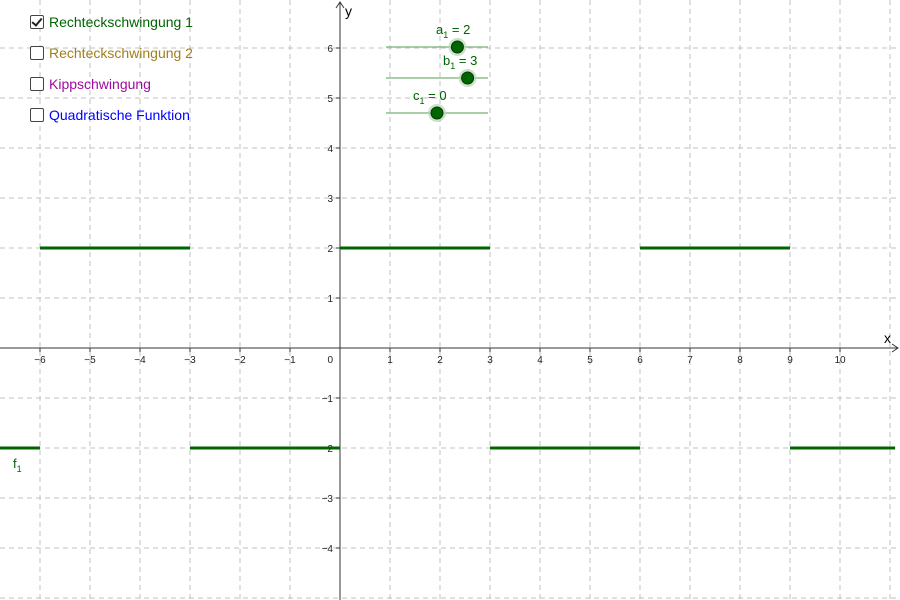 The image size is (900, 600). Describe the element at coordinates (640, 360) in the screenshot. I see `x-tick-label: 6` at that location.